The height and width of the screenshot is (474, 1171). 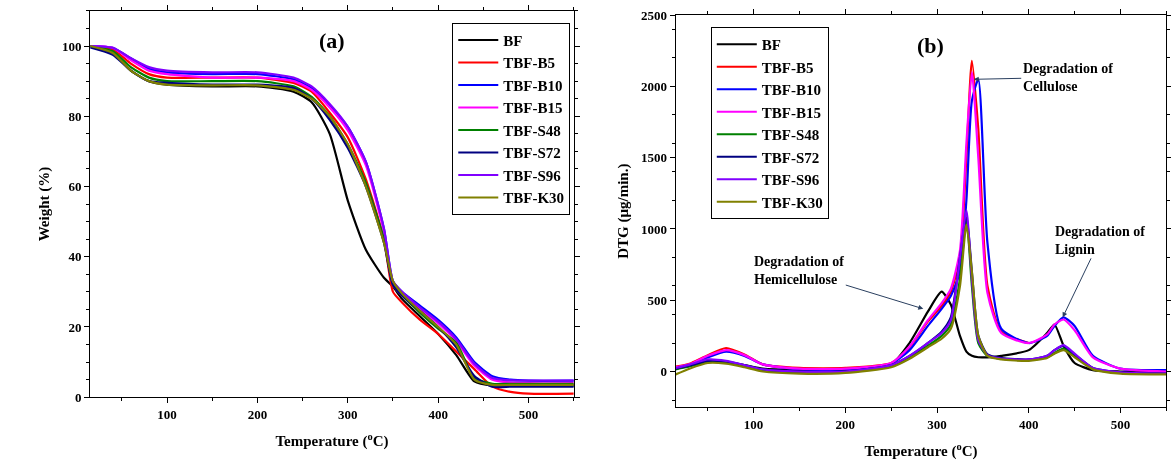 What do you see at coordinates (75, 116) in the screenshot?
I see `y-tick-label: 80` at bounding box center [75, 116].